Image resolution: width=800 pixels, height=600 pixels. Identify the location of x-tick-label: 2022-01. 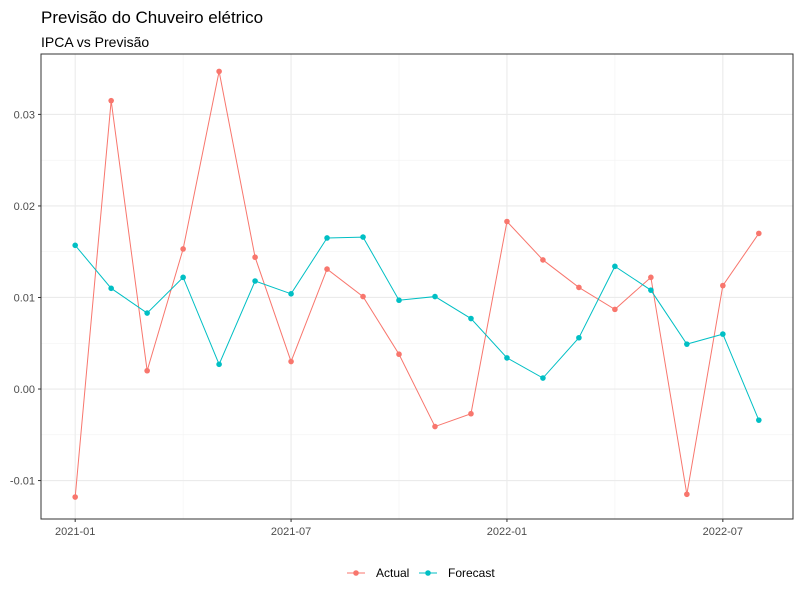
(507, 532).